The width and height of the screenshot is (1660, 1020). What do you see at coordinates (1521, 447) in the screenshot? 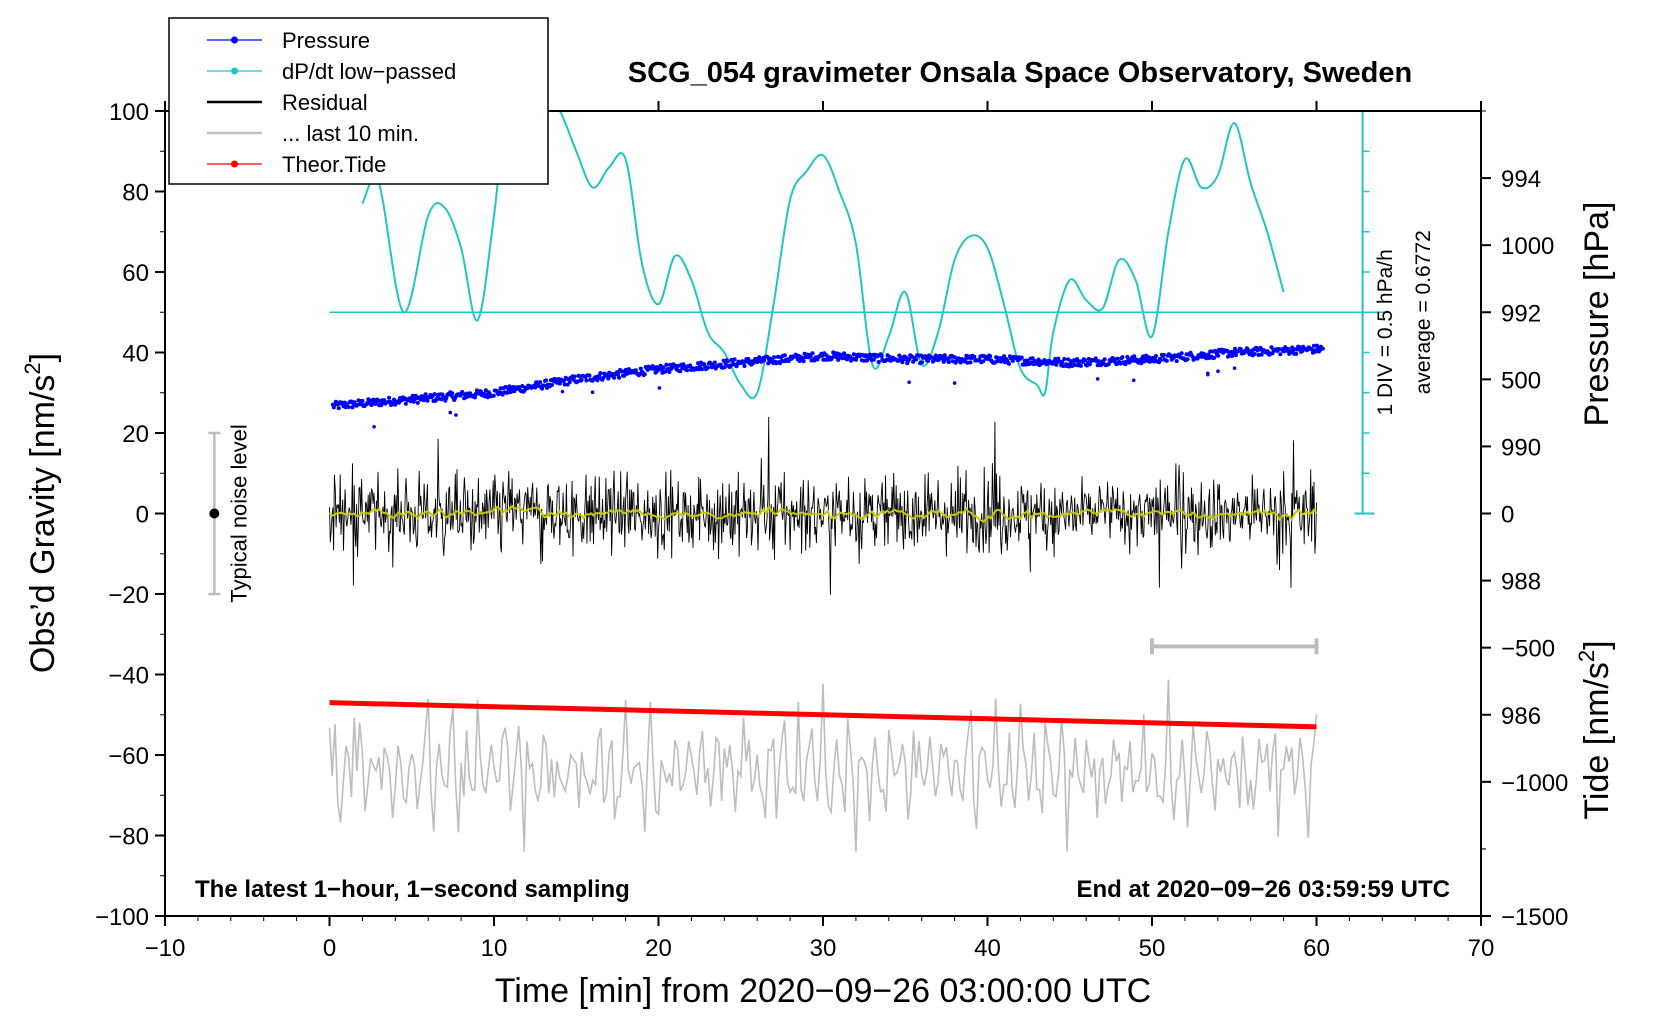
I see `pressure-tick-label: 990` at bounding box center [1521, 447].